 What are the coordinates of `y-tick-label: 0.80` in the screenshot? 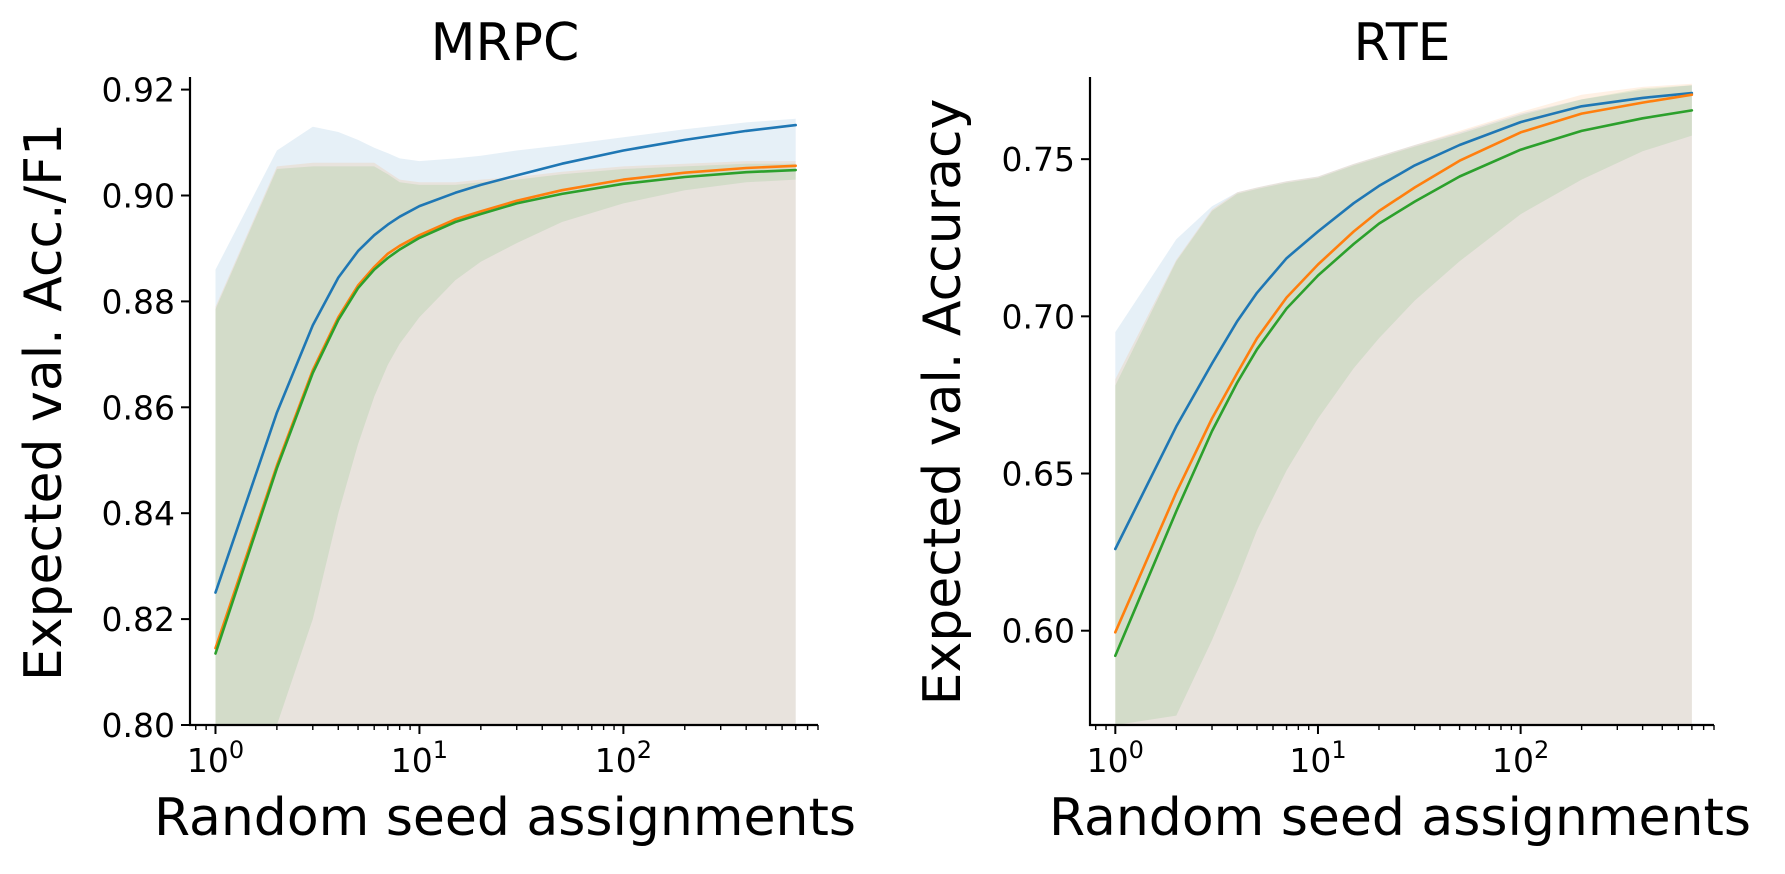 It's located at (138, 725).